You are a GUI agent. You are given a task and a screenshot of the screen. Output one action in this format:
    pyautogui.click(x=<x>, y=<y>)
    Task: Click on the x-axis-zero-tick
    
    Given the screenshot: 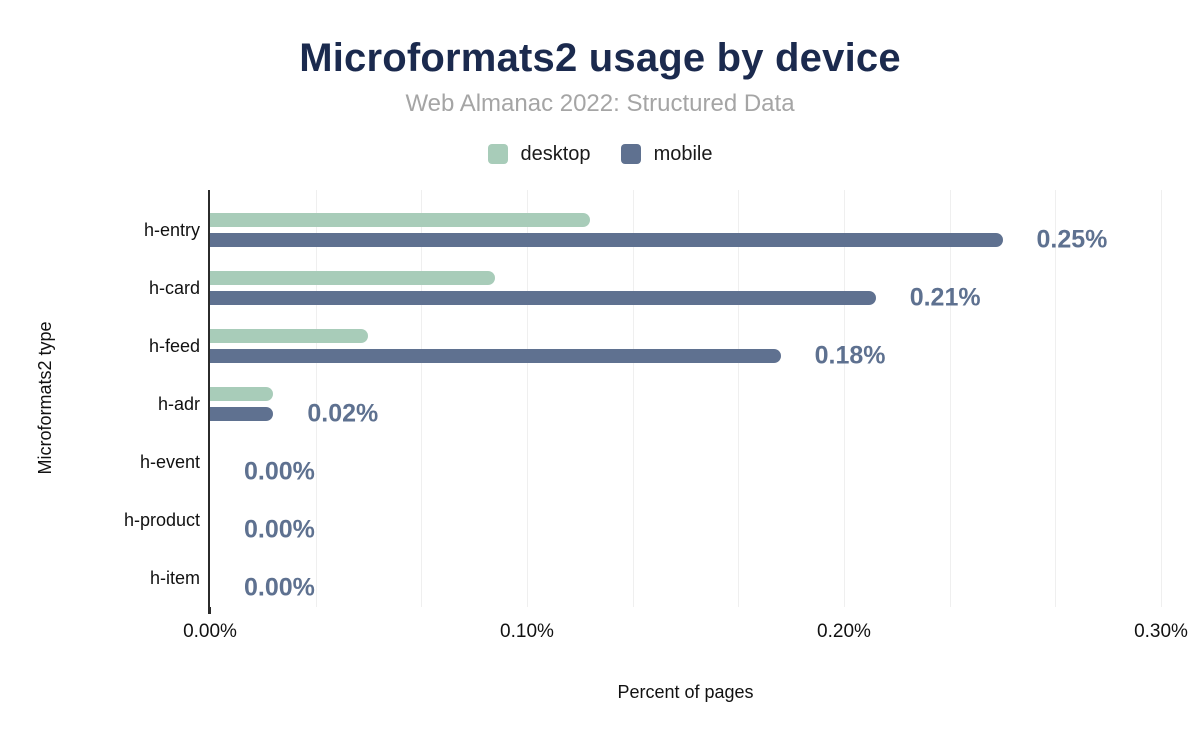 What is the action you would take?
    pyautogui.click(x=210, y=610)
    